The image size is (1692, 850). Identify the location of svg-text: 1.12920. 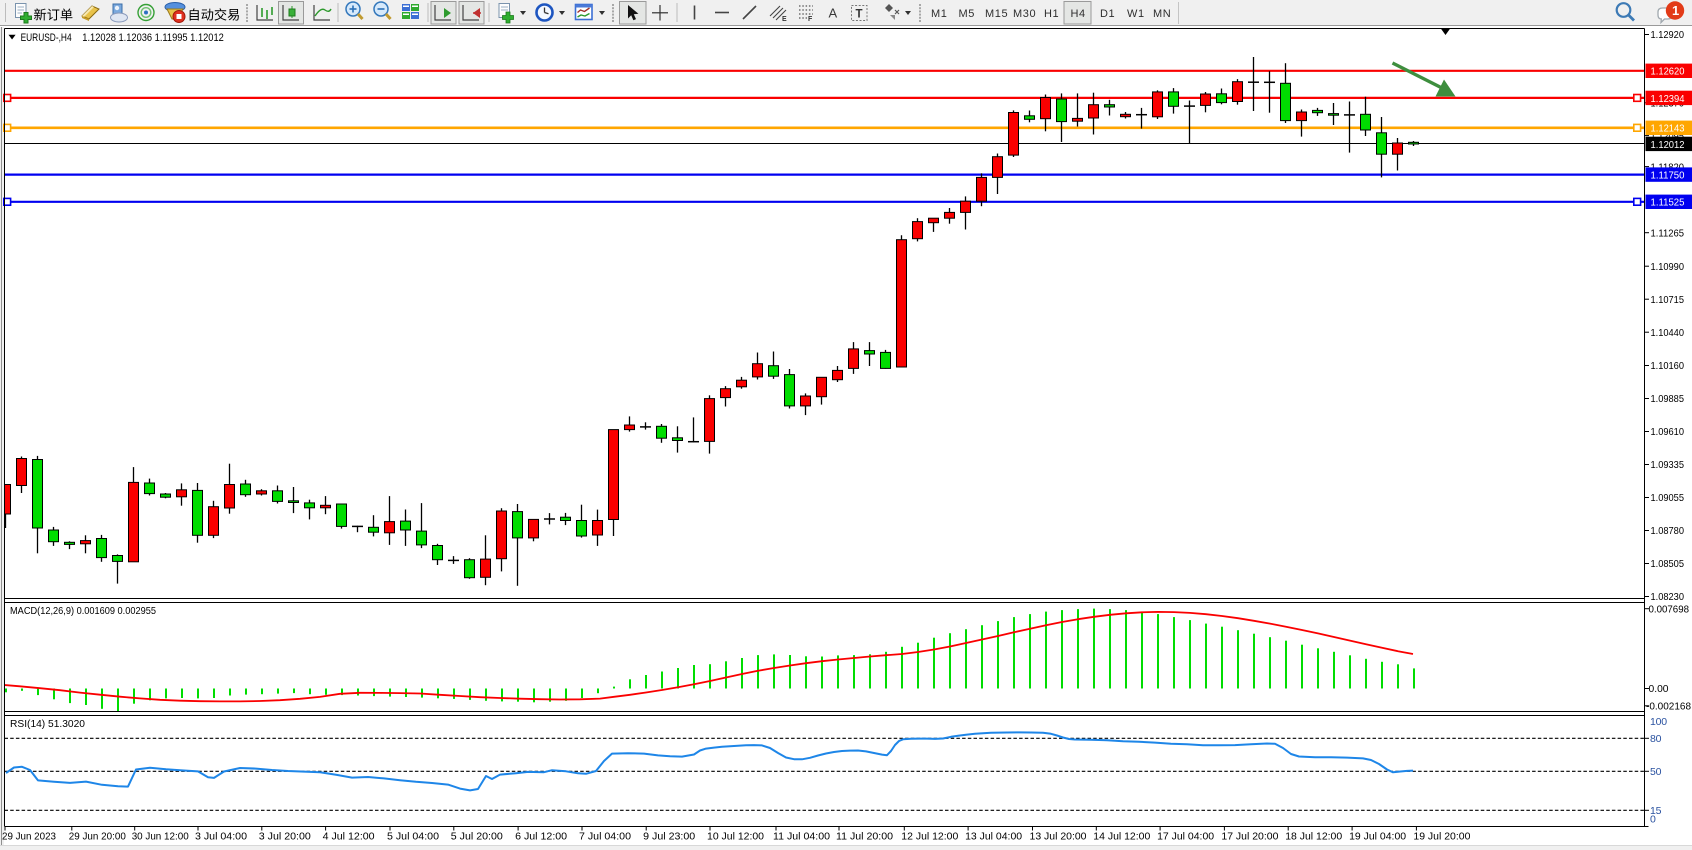
(1668, 35).